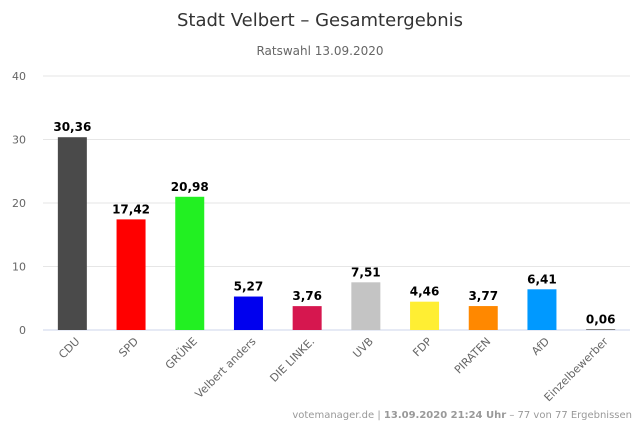  Describe the element at coordinates (483, 296) in the screenshot. I see `data-label: 3,77` at that location.